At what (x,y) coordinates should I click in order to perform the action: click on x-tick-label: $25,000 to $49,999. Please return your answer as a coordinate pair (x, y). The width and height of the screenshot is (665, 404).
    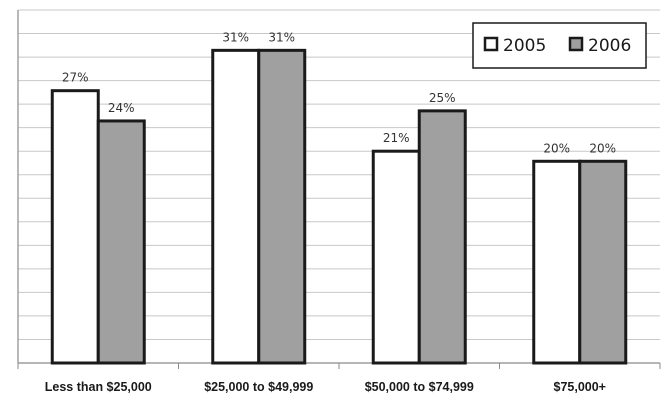
    Looking at the image, I should click on (258, 387).